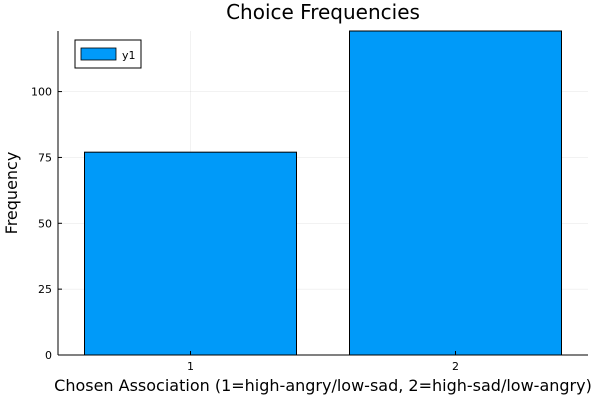  Describe the element at coordinates (41, 92) in the screenshot. I see `y-tick-label: 100` at that location.